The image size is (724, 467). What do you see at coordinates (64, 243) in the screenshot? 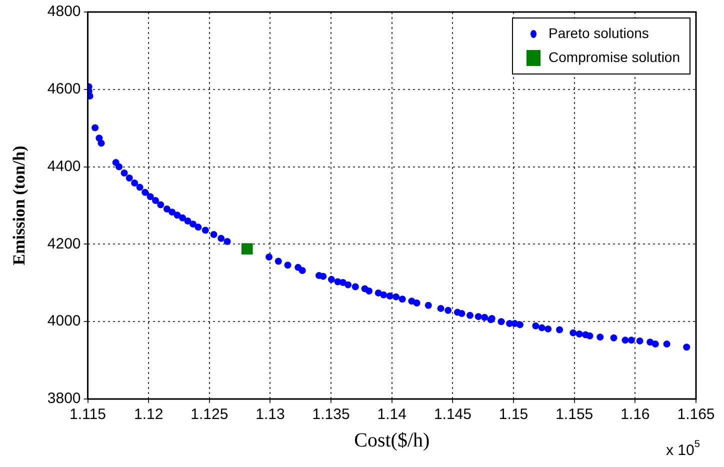
I see `y-tick-label: 4200` at bounding box center [64, 243].